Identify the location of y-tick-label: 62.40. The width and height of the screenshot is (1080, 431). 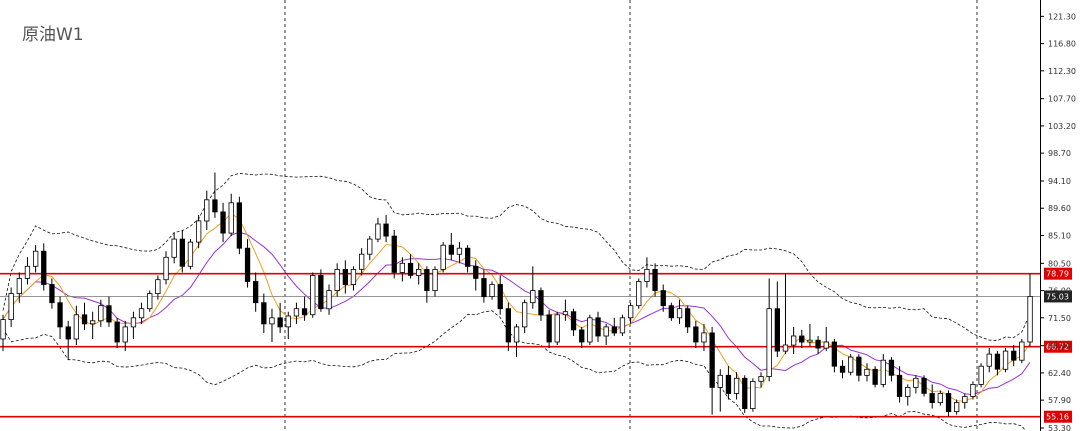
(1059, 373).